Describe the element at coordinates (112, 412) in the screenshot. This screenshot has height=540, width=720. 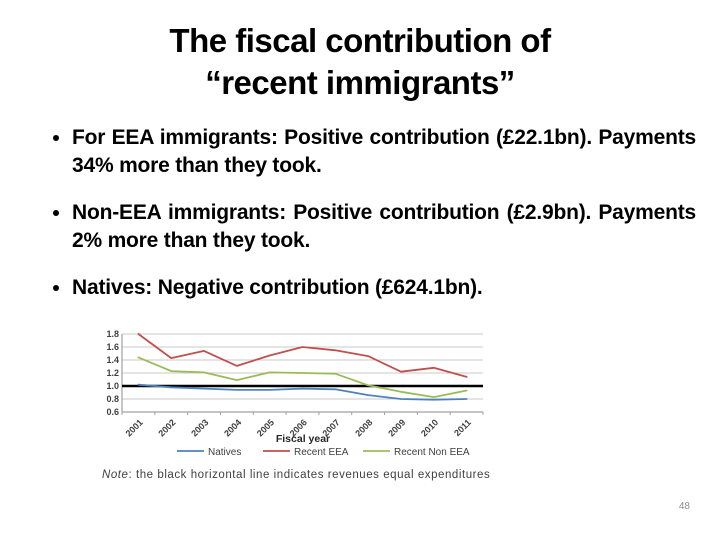
I see `y-tick-label: 0.6` at that location.